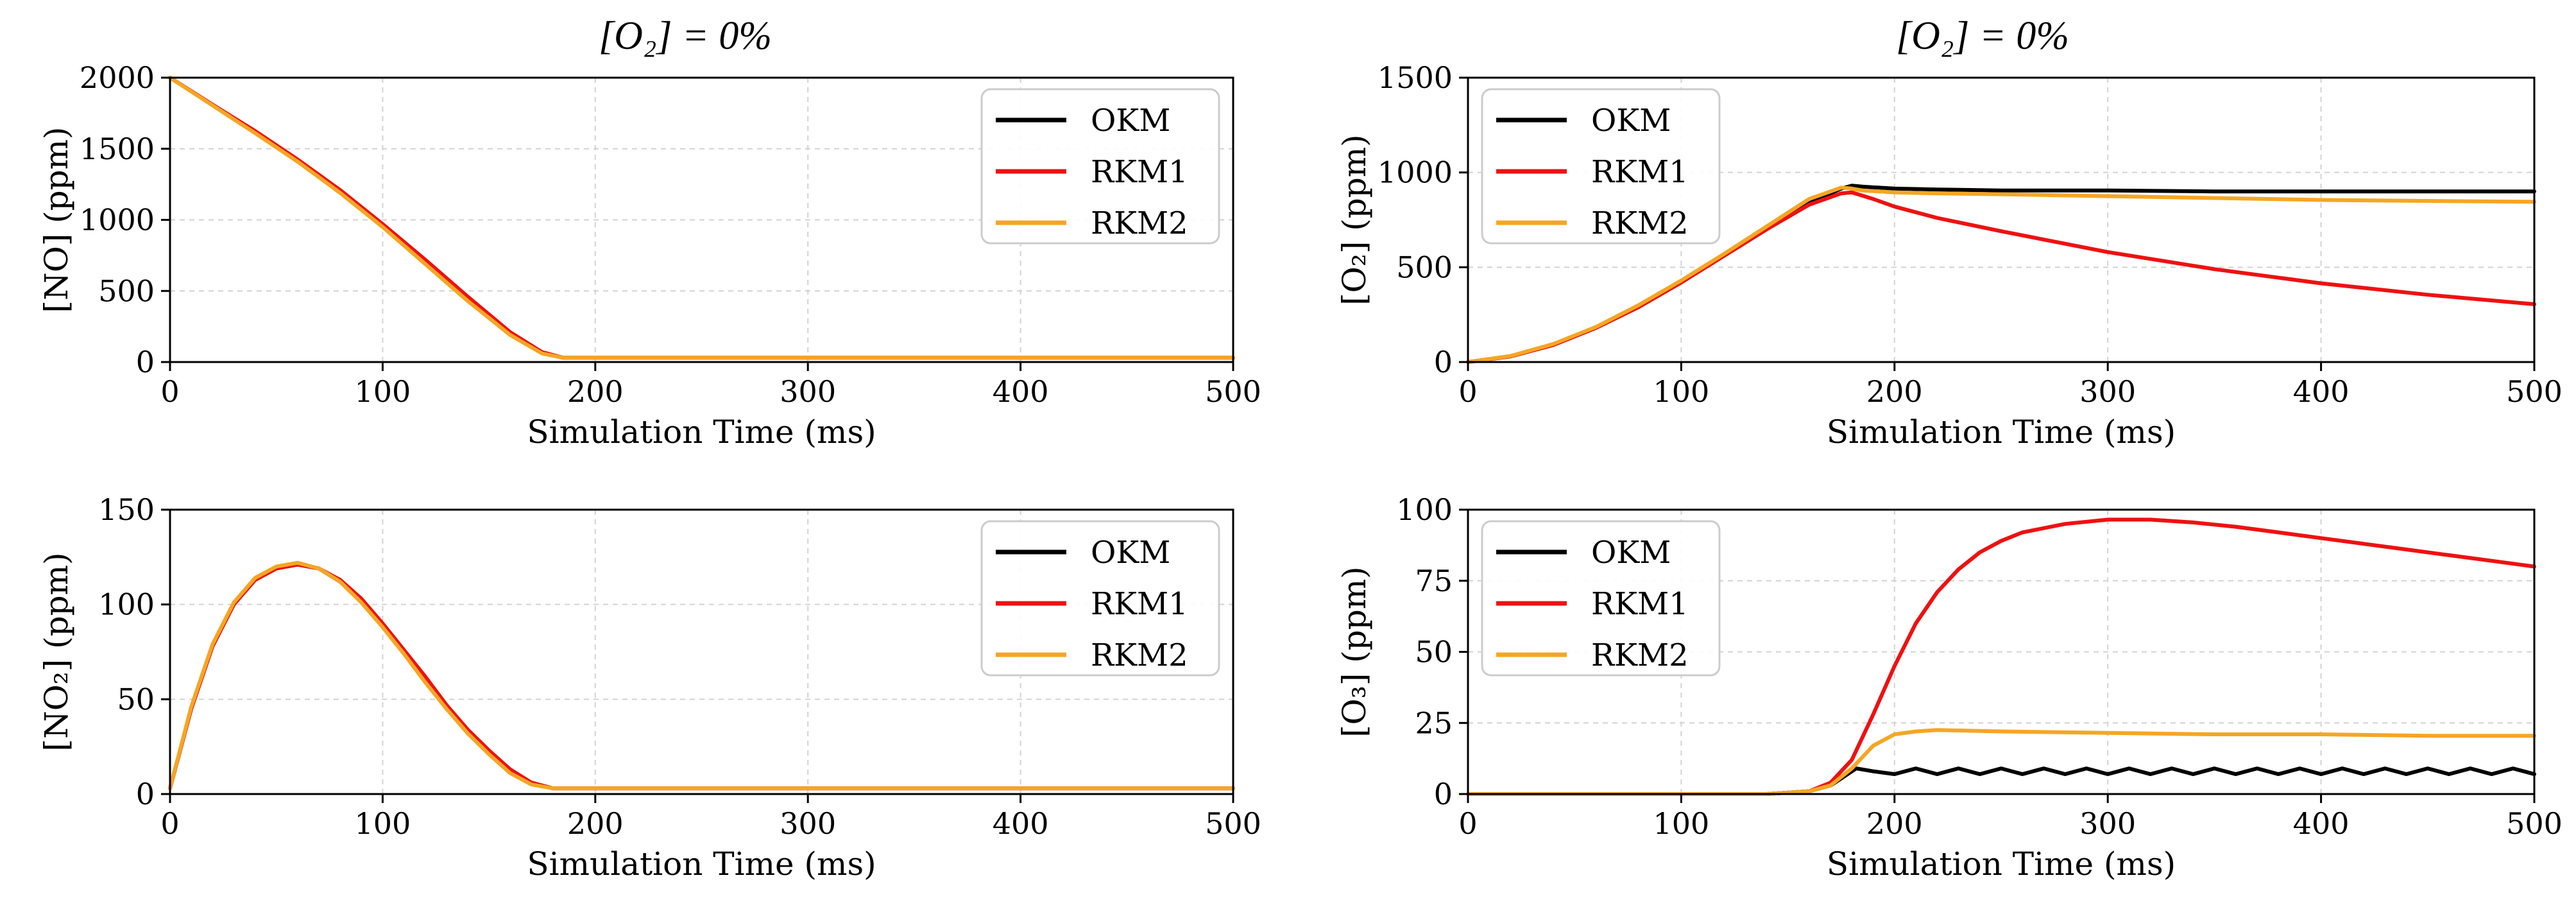 The height and width of the screenshot is (916, 2576). I want to click on column-title-right: [O₂] = 0%, so click(1982, 36).